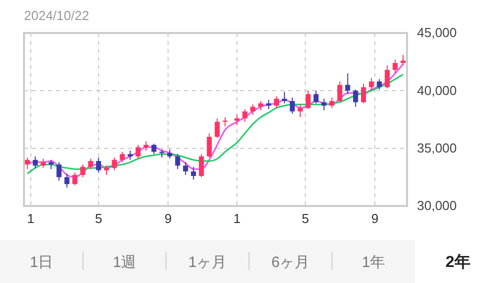 The image size is (497, 283). I want to click on text: 1日, so click(42, 262).